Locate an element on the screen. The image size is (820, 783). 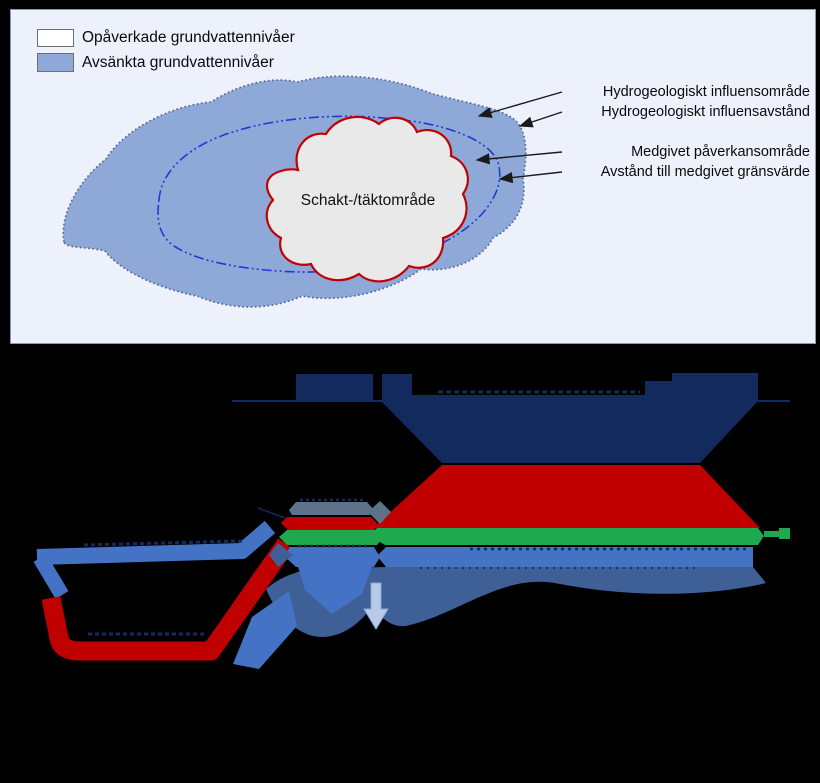
callout-label-influence-distance: Hydrogeologiskt influensavstånd is located at coordinates (705, 112).